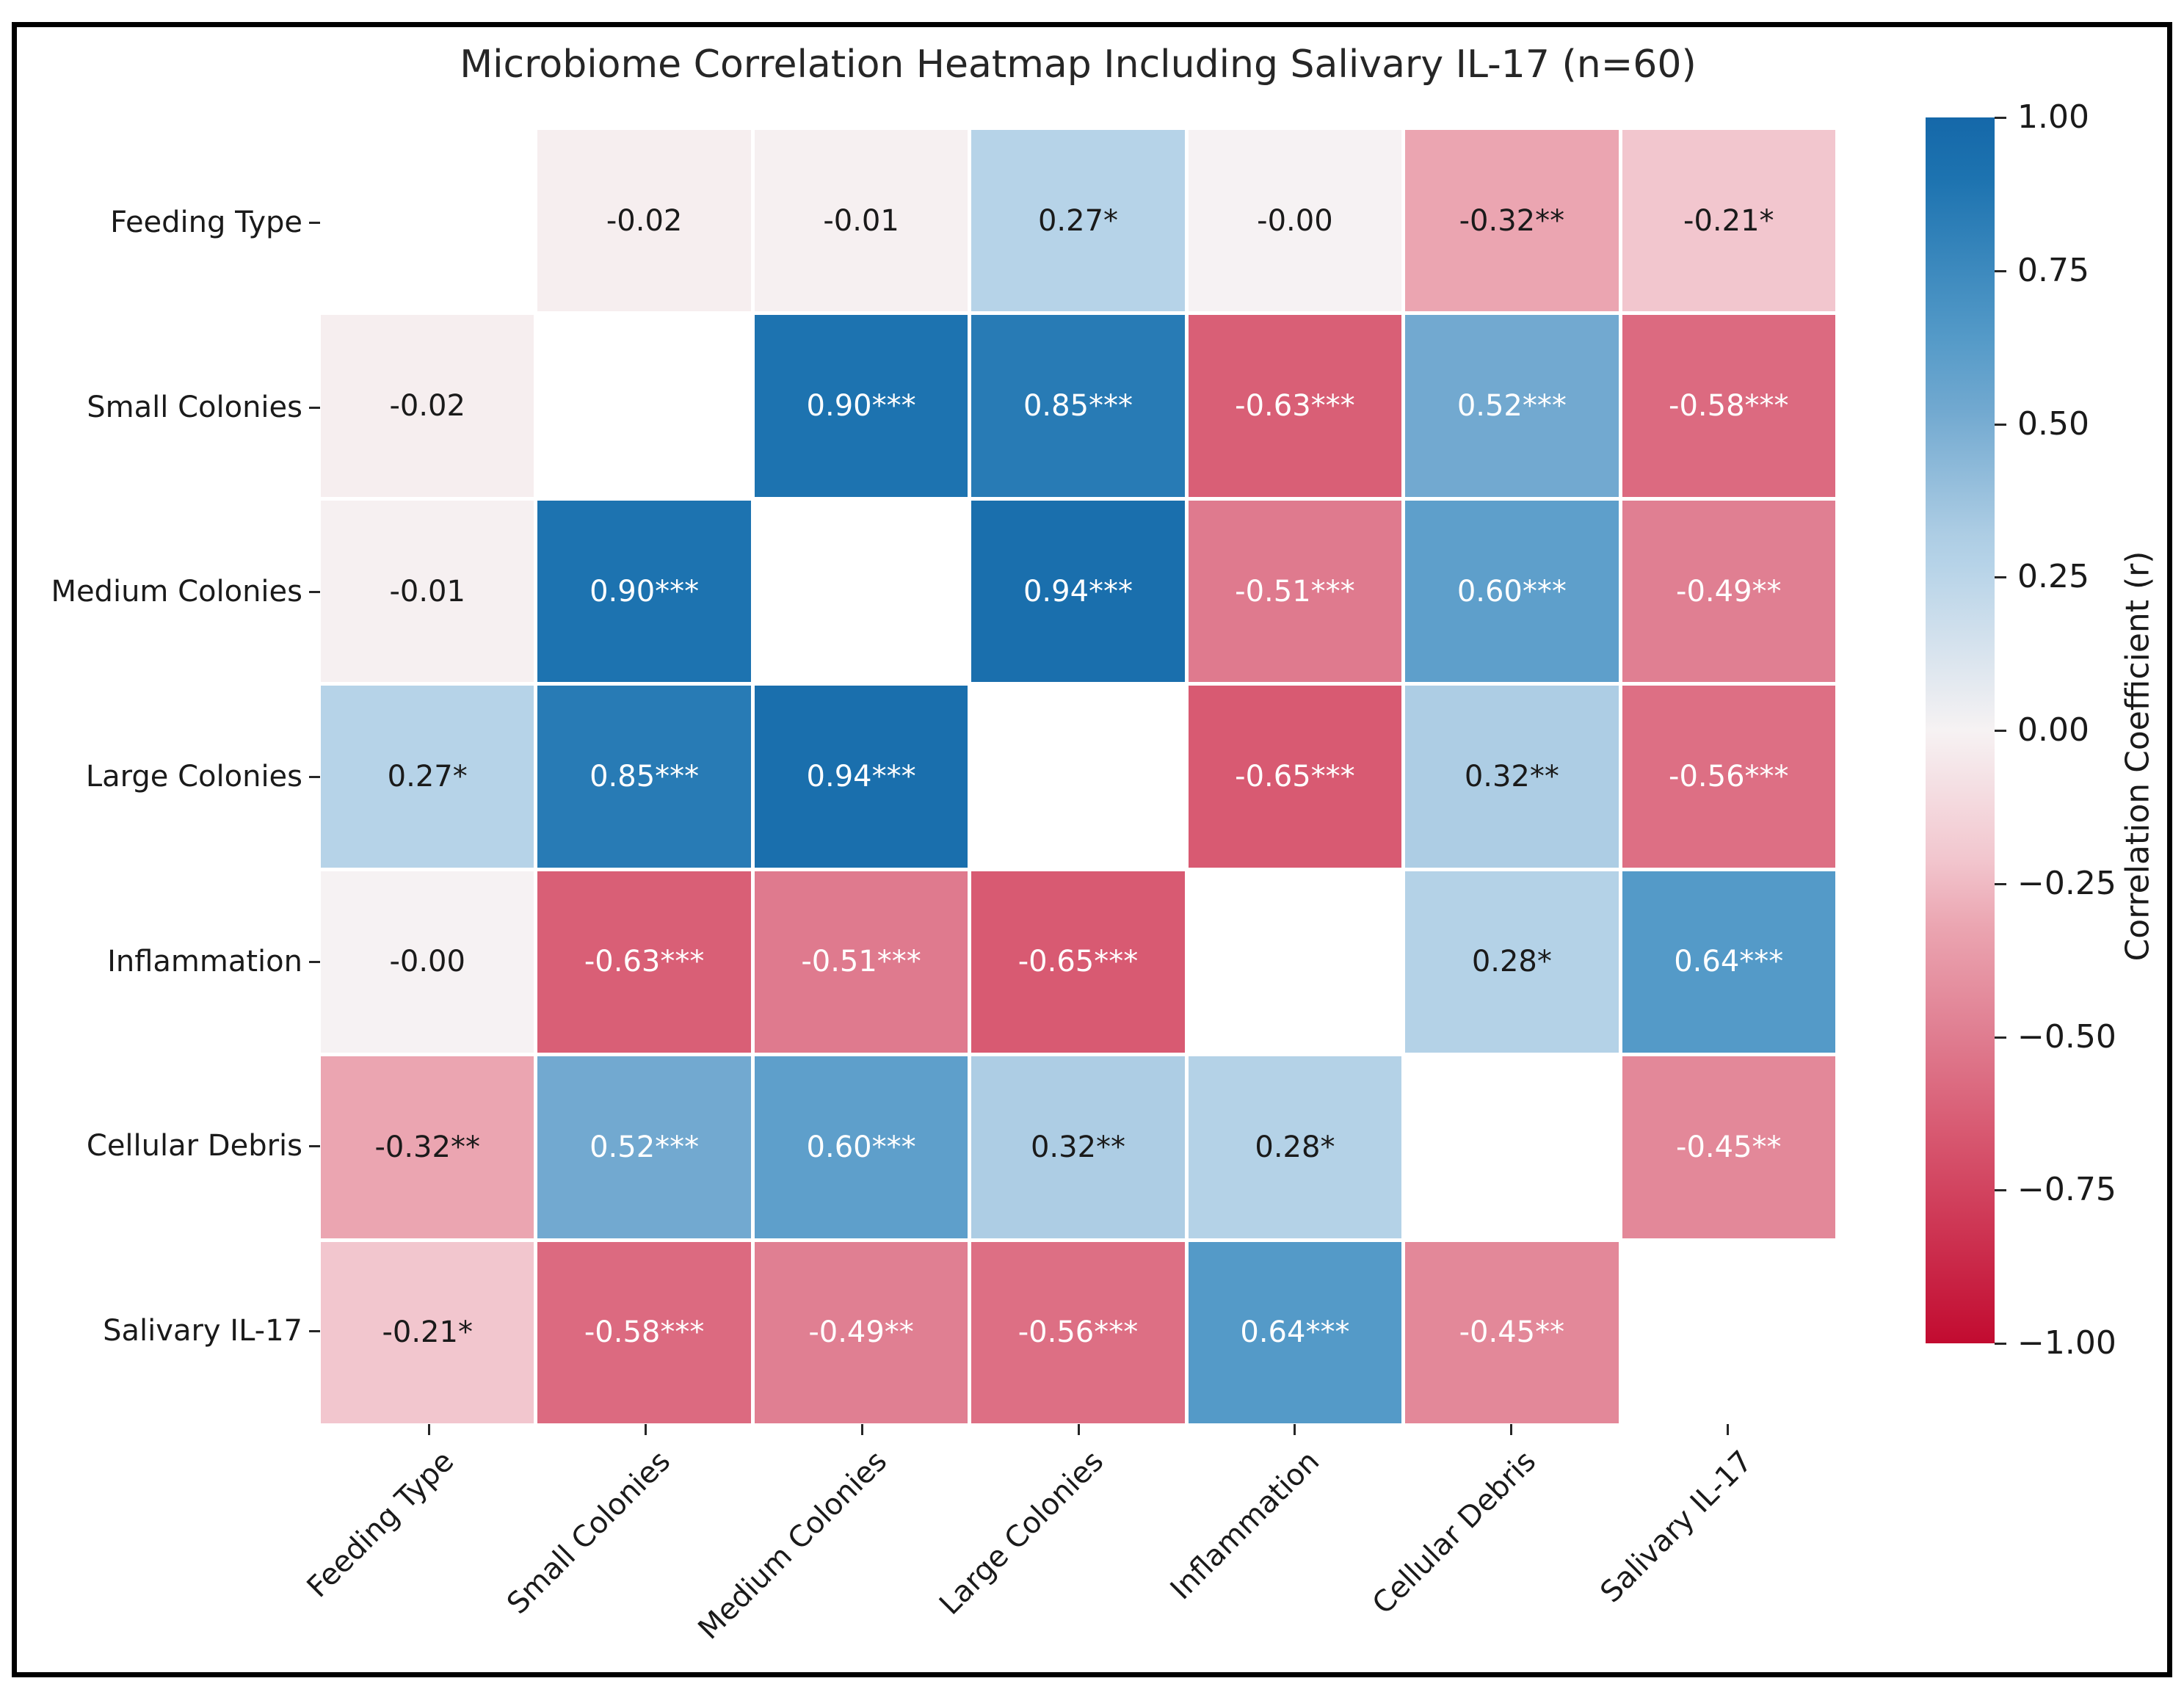 This screenshot has height=1692, width=2184. Describe the element at coordinates (194, 1146) in the screenshot. I see `y-axis-label: Cellular Debris` at that location.